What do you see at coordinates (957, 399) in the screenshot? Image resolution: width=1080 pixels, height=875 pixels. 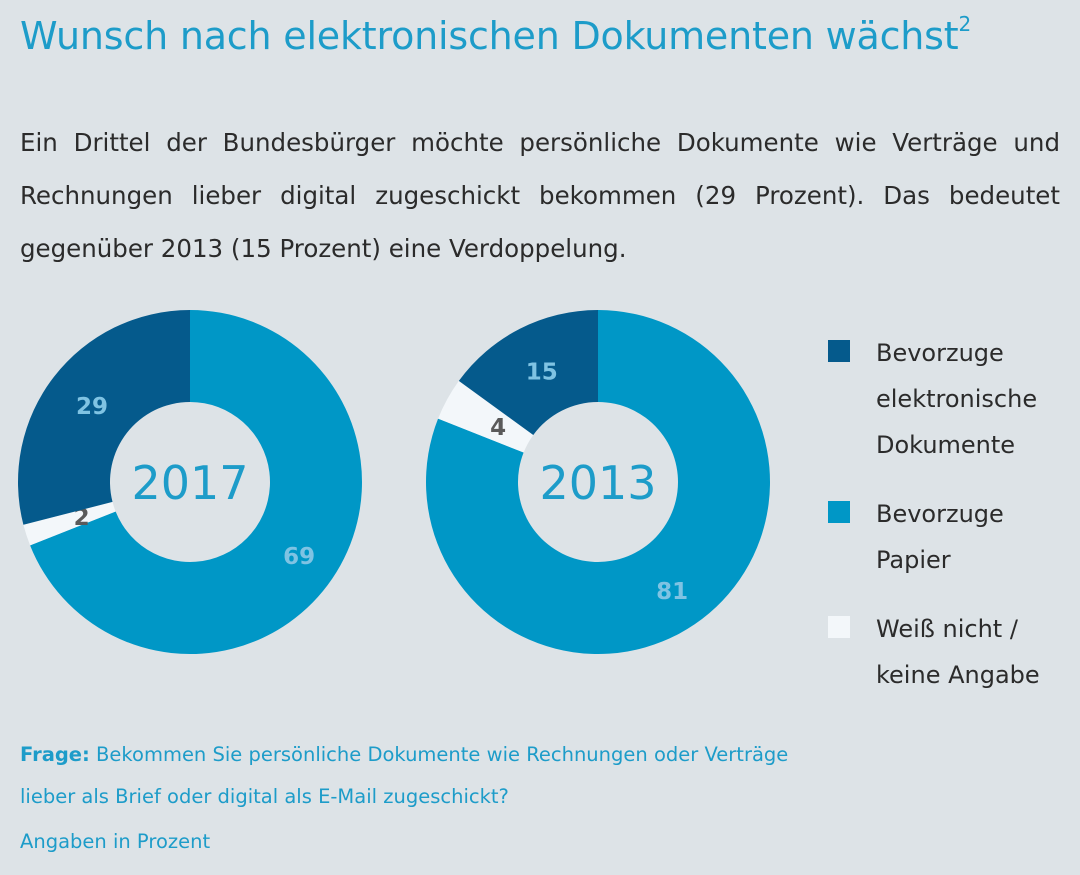 I see `legend-label-electronic: Bevorzuge elektronische Dokumente` at bounding box center [957, 399].